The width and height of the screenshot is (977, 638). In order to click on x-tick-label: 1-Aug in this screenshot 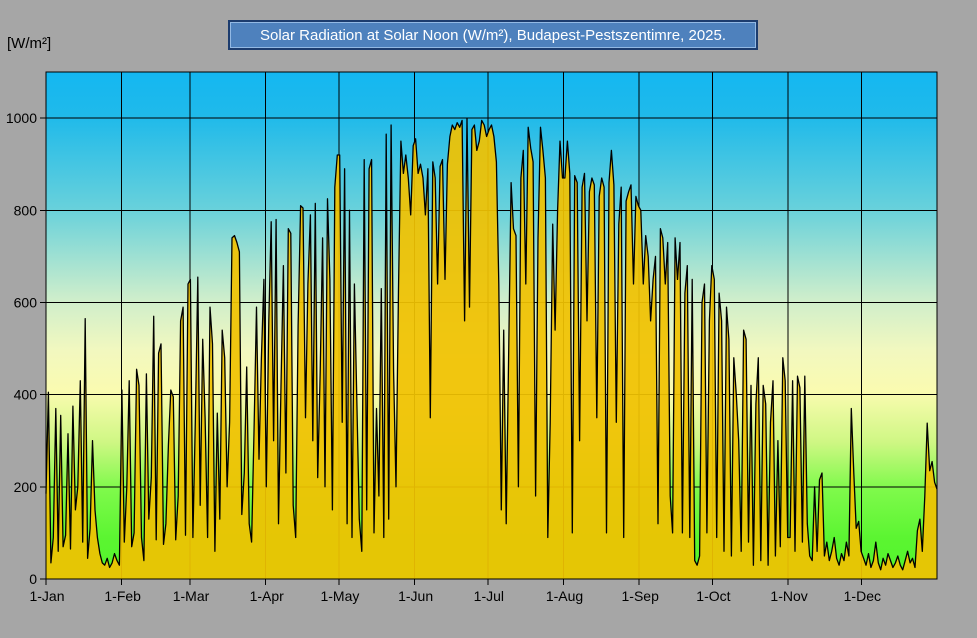, I will do `click(564, 596)`.